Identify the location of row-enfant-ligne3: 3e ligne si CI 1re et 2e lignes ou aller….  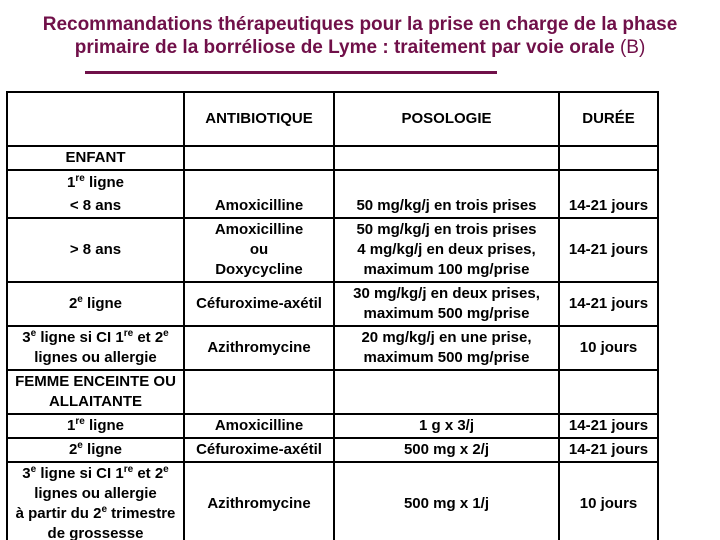
(332, 348).